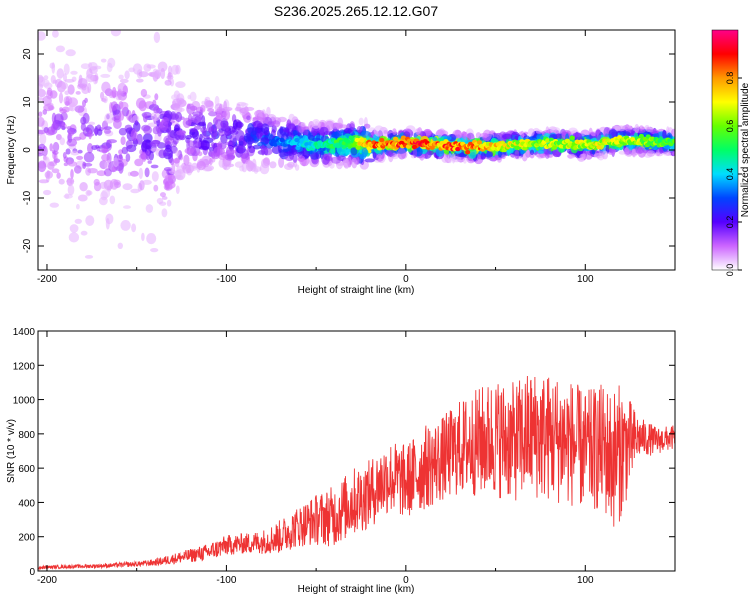 The height and width of the screenshot is (605, 750). What do you see at coordinates (27, 102) in the screenshot?
I see `y-tick-label: 10` at bounding box center [27, 102].